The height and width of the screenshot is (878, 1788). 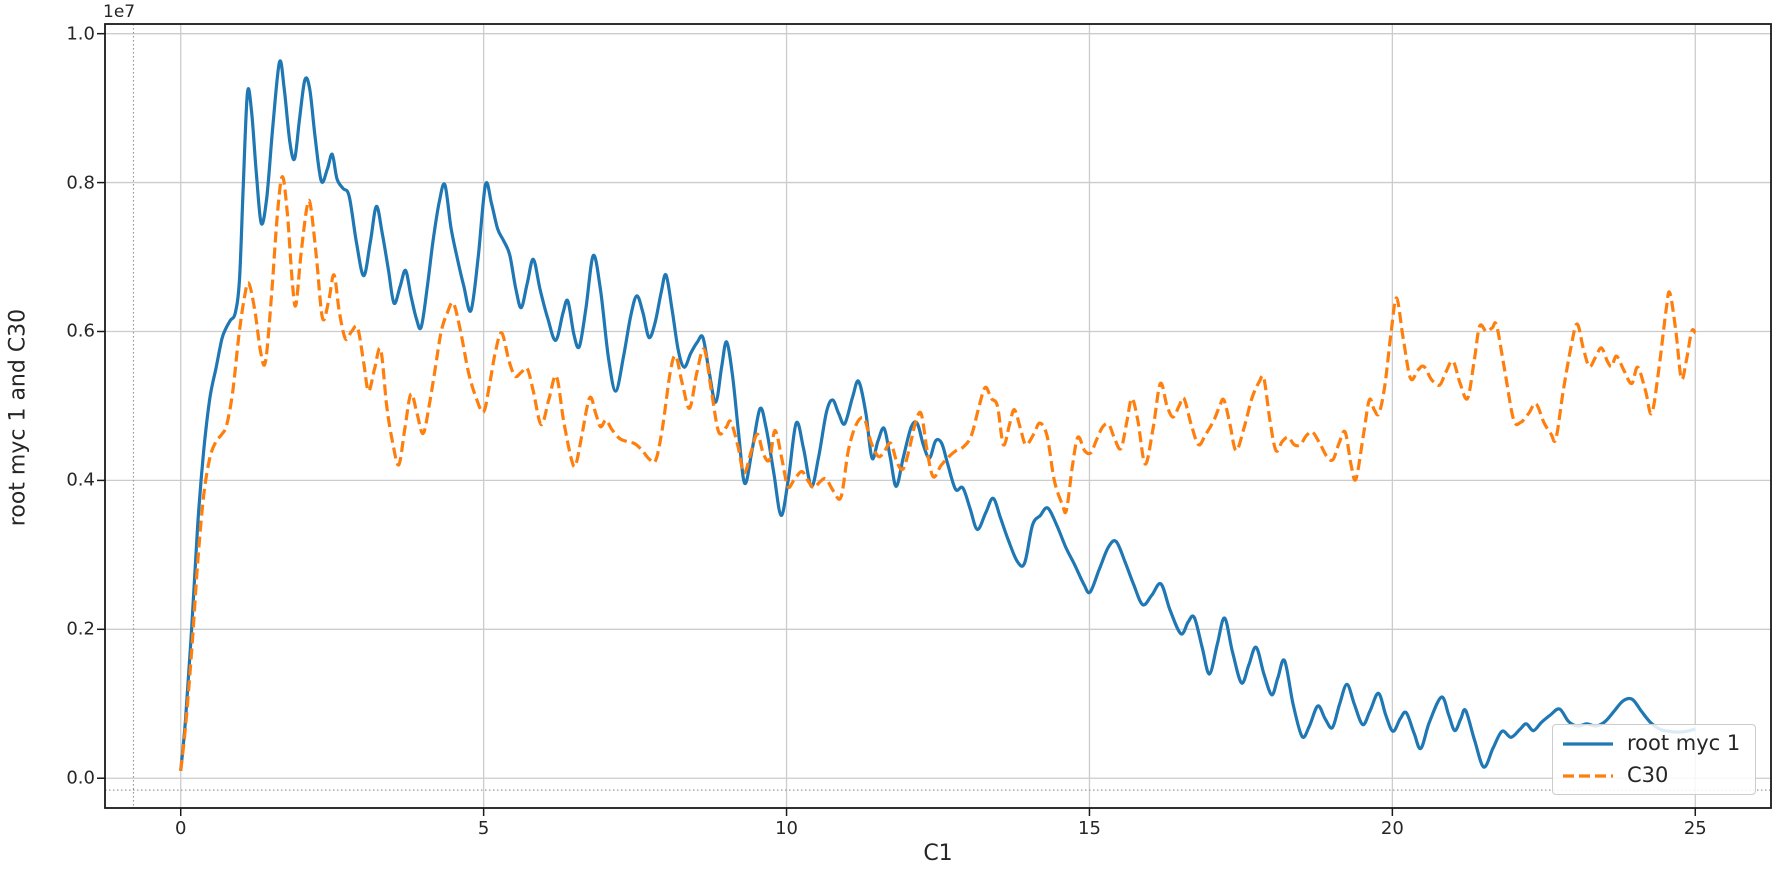 What do you see at coordinates (1588, 743) in the screenshot?
I see `legend-line-sample-solid` at bounding box center [1588, 743].